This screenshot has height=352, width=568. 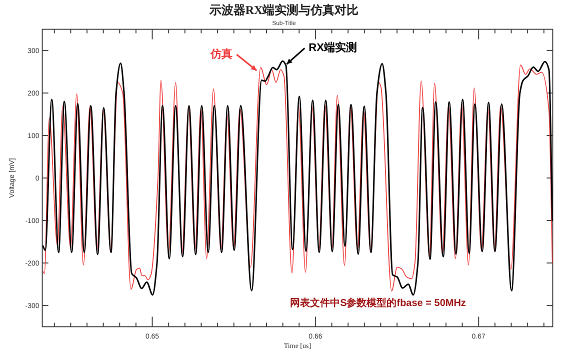 I want to click on chart-title: 示波器RX端实测与仿真对比, so click(x=283, y=10).